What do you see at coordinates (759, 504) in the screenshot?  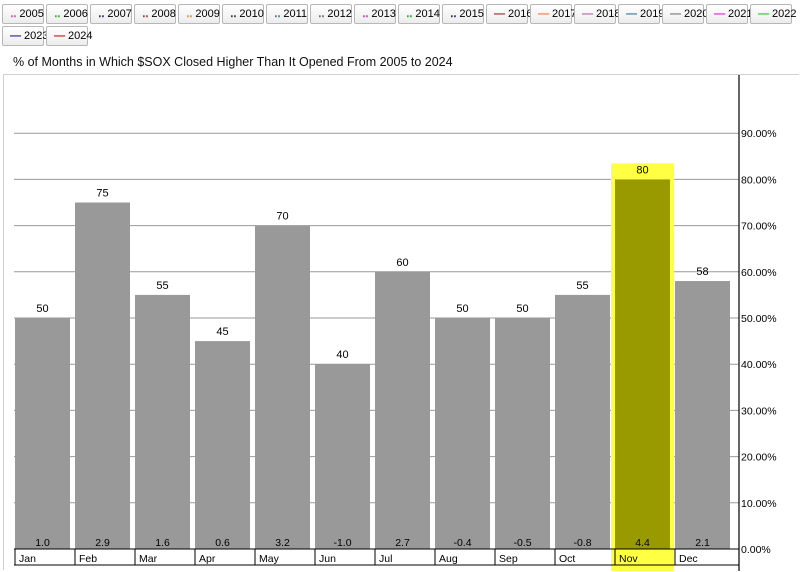 I see `y-tick-label: 10.00%` at bounding box center [759, 504].